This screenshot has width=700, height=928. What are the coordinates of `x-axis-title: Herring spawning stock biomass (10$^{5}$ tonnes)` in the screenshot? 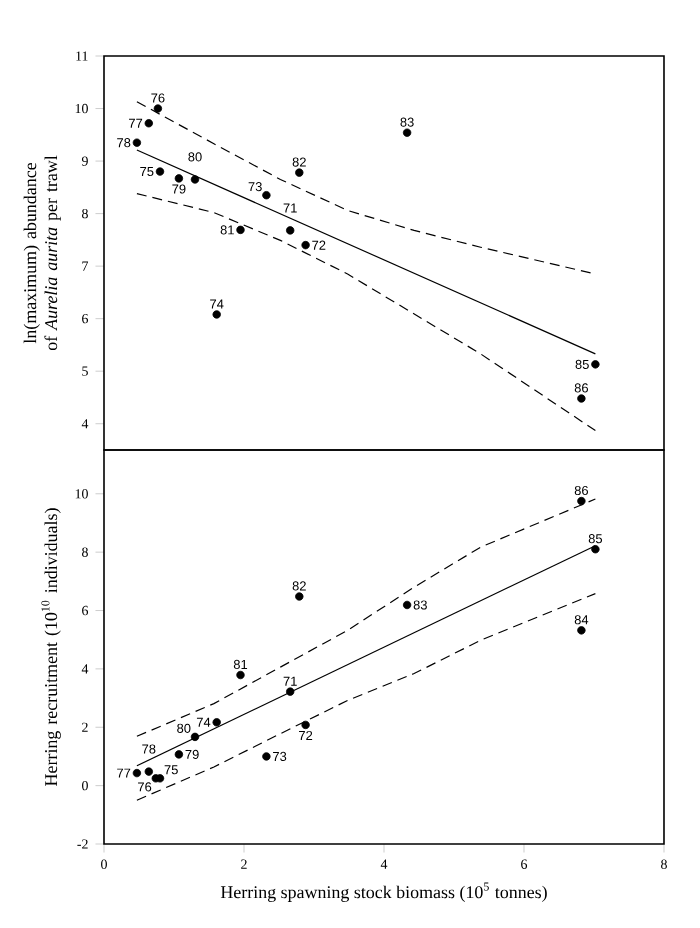 It's located at (383, 892).